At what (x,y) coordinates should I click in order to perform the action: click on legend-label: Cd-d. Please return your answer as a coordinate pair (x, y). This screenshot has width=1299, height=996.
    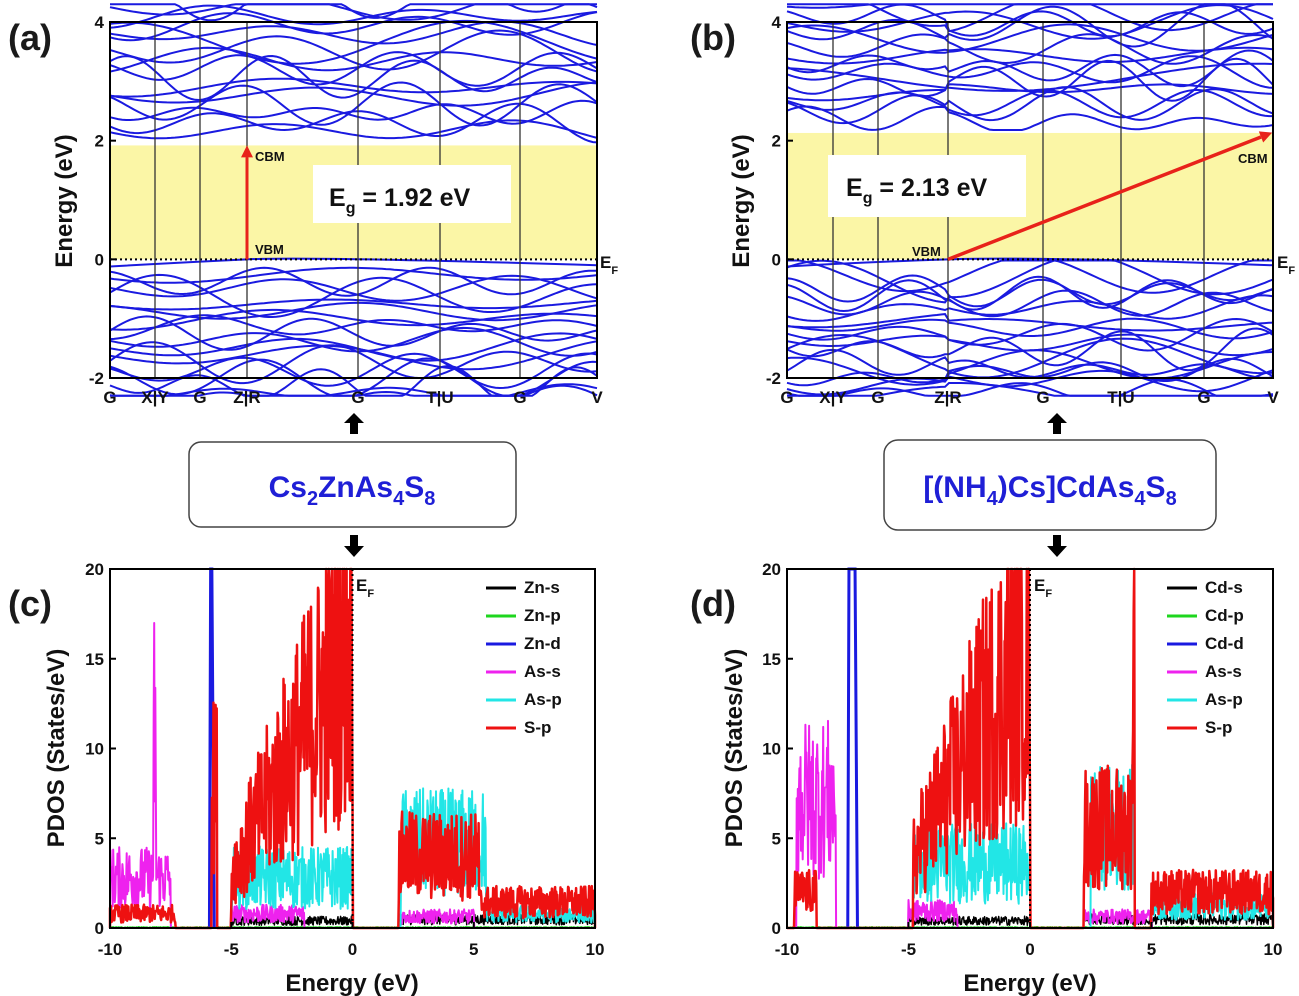
    Looking at the image, I should click on (1224, 643).